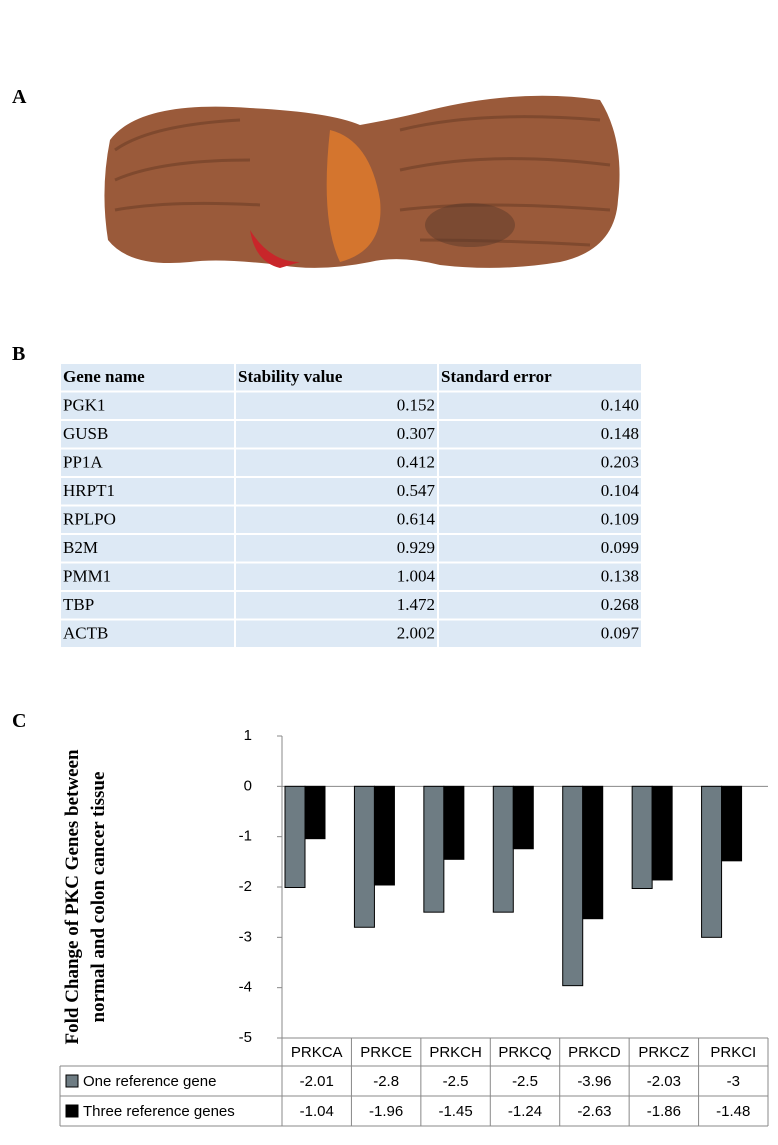 Image resolution: width=778 pixels, height=1145 pixels. What do you see at coordinates (104, 376) in the screenshot?
I see `table-header: Gene name` at bounding box center [104, 376].